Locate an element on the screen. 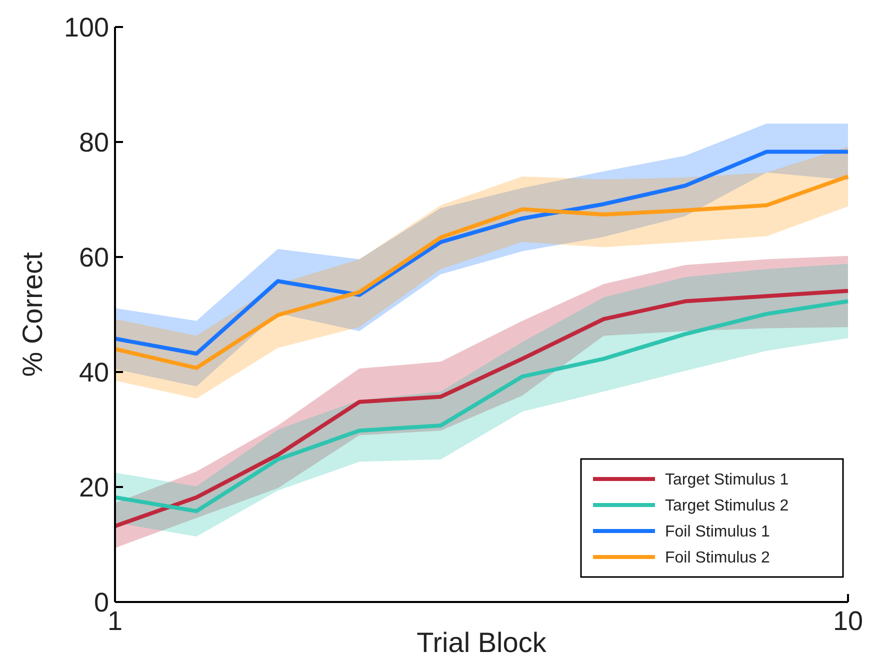  x-tick-label: 1 is located at coordinates (115, 621).